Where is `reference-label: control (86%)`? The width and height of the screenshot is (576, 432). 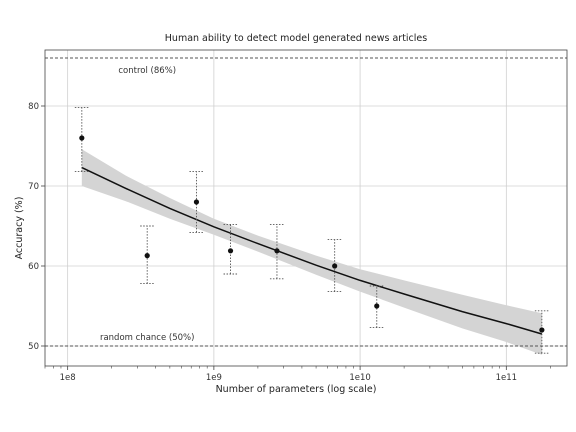 reference-label: control (86%) is located at coordinates (147, 71).